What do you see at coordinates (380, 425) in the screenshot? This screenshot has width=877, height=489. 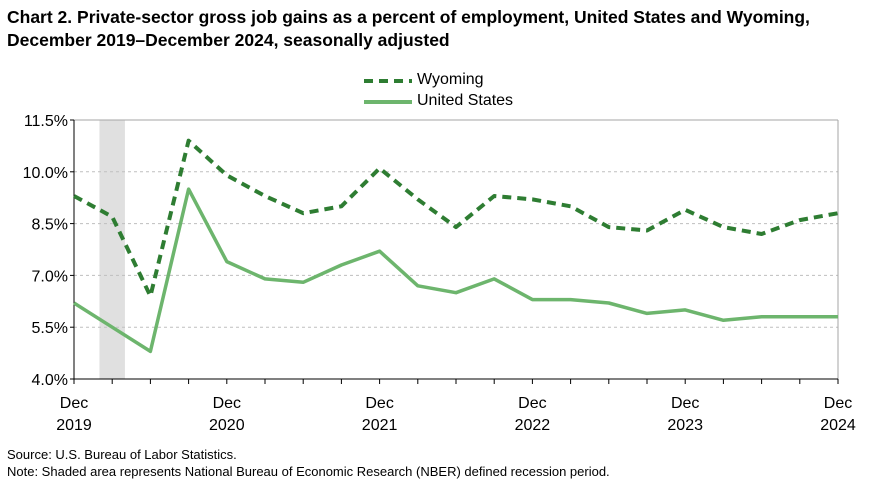 I see `x-tick-label-year: 2021` at bounding box center [380, 425].